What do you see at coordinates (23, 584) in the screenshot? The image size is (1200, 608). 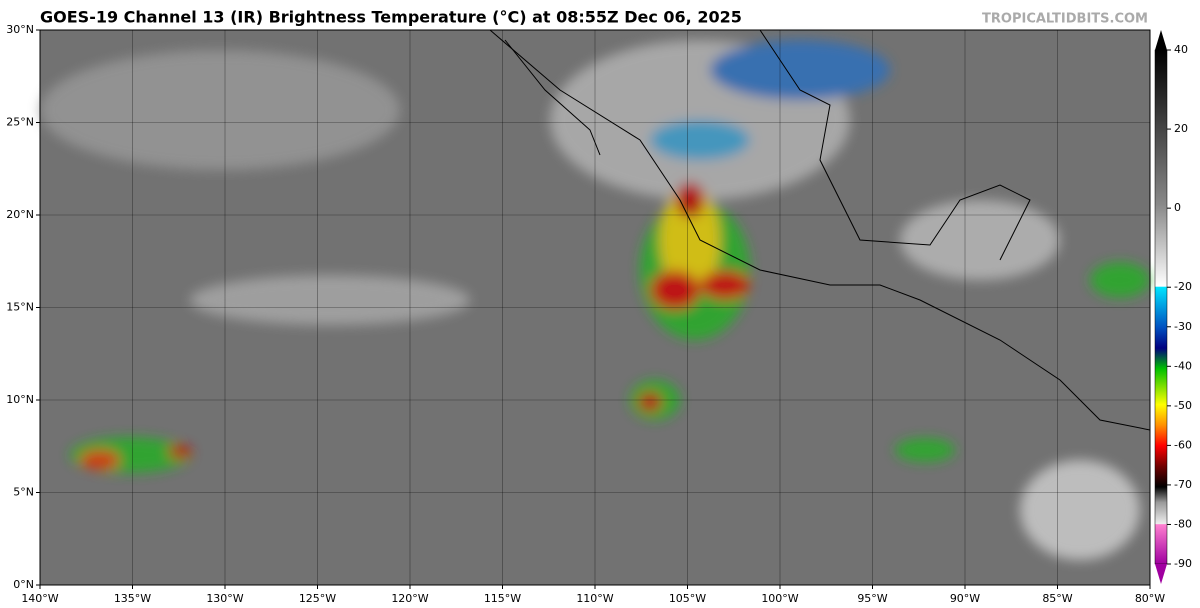 I see `lat-tick-label: 0°N` at bounding box center [23, 584].